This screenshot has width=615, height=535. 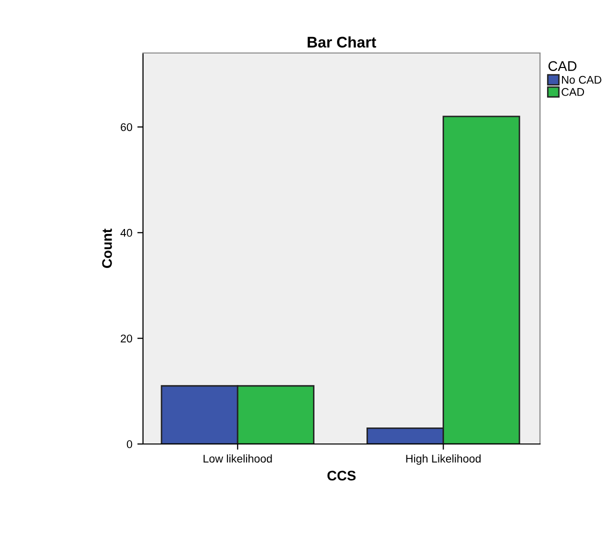 I want to click on x-tick-label: Low likelihood, so click(x=238, y=458).